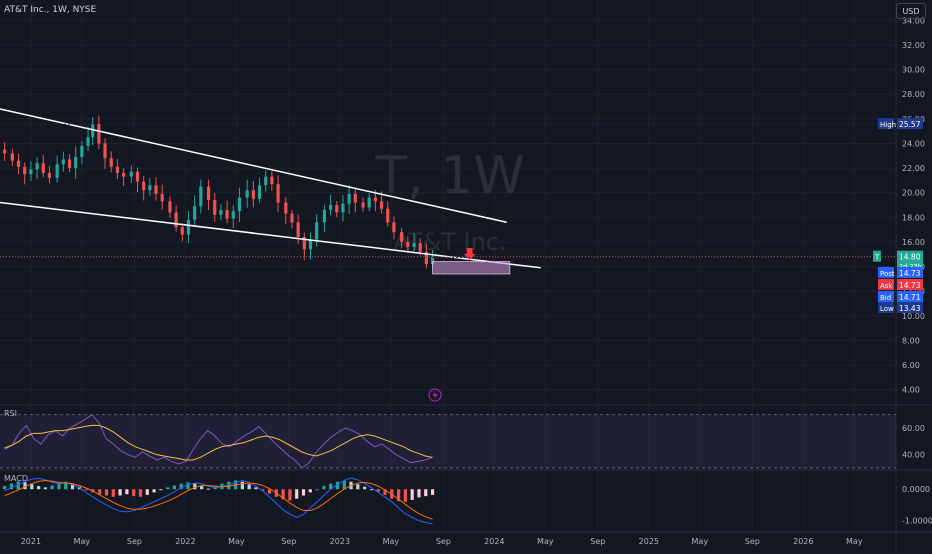 The image size is (932, 554). Describe the element at coordinates (911, 365) in the screenshot. I see `price-tick-label: 6.00` at that location.